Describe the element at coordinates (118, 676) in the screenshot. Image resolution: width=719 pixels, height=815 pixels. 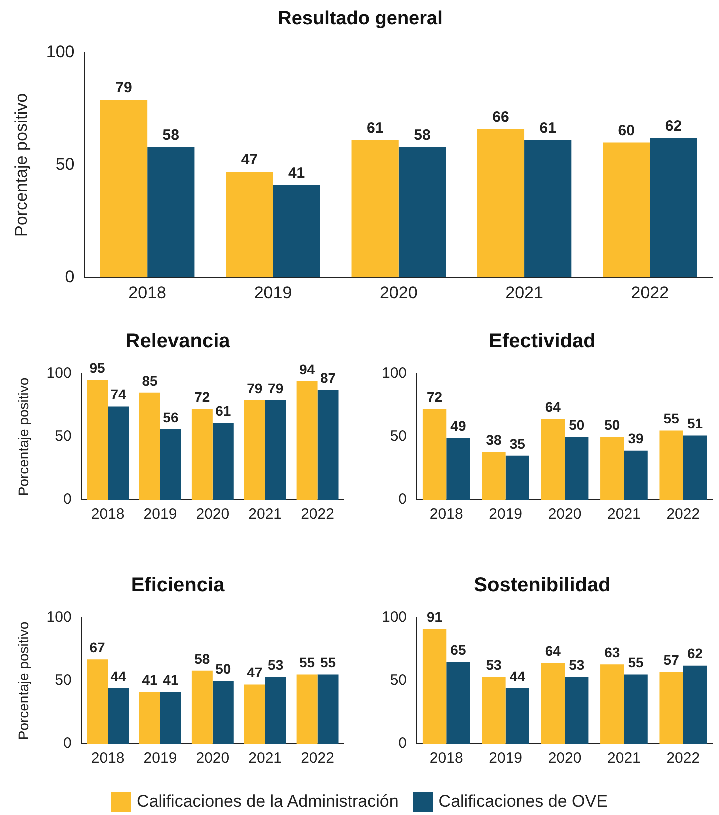
I see `data-label: 44` at that location.